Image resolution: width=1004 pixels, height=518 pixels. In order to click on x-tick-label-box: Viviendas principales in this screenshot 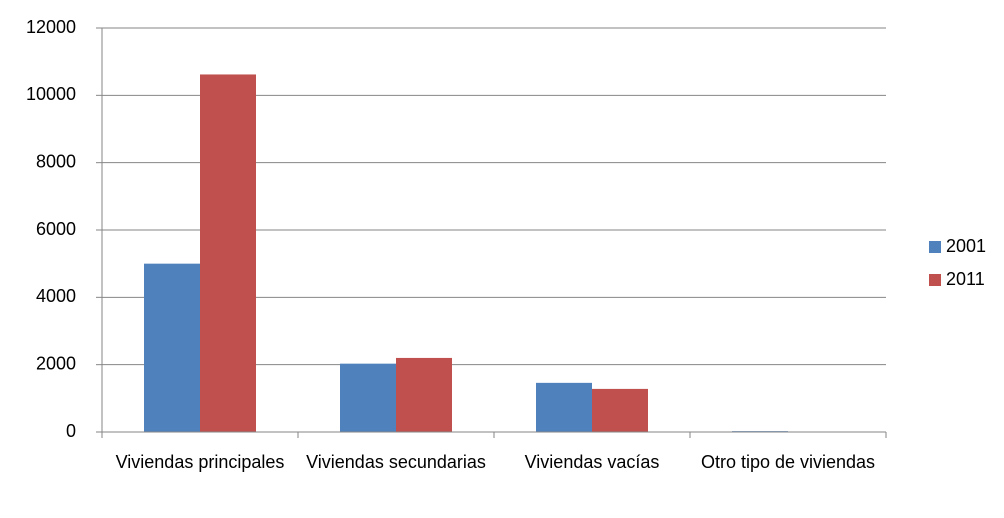, I will do `click(200, 462)`.